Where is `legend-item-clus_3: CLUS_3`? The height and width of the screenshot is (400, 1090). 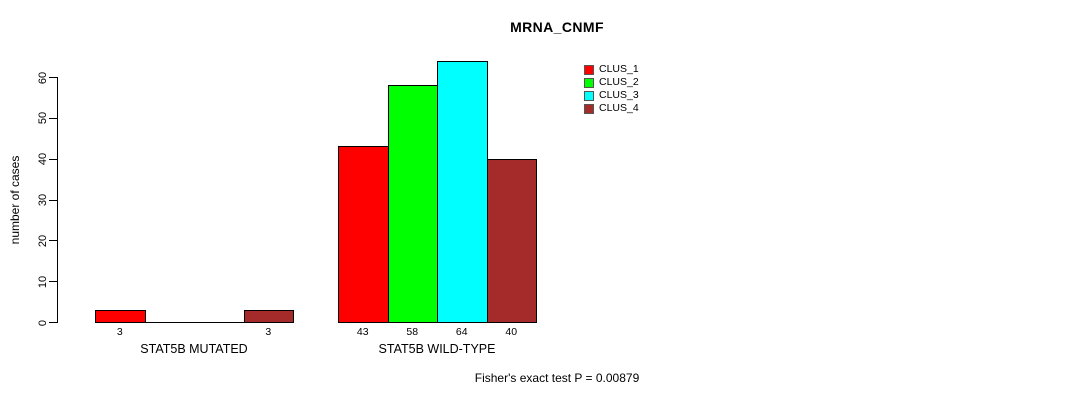
legend-item-clus_3: CLUS_3 is located at coordinates (611, 95).